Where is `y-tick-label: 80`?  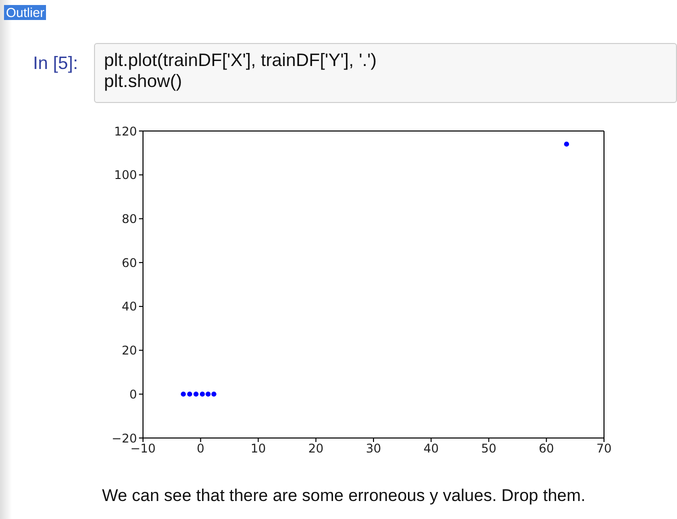 y-tick-label: 80 is located at coordinates (129, 219).